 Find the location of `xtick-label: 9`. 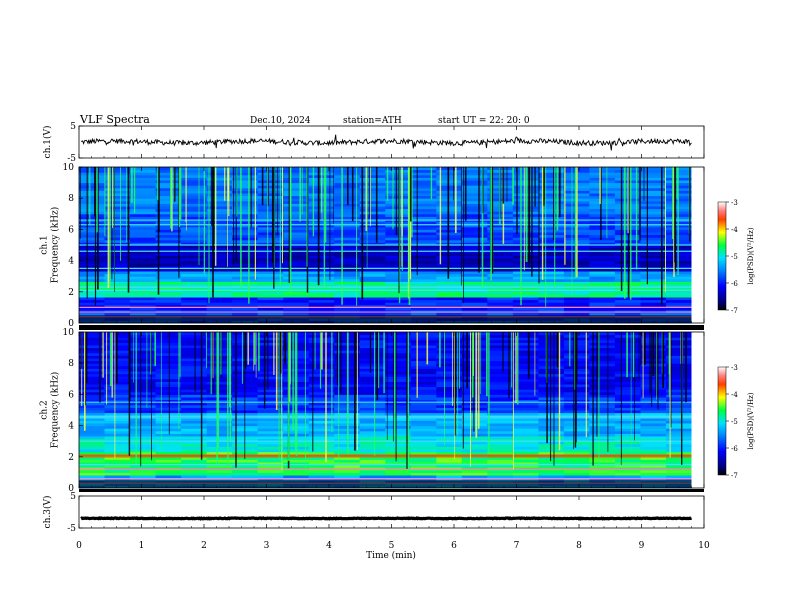

xtick-label: 9 is located at coordinates (642, 546).